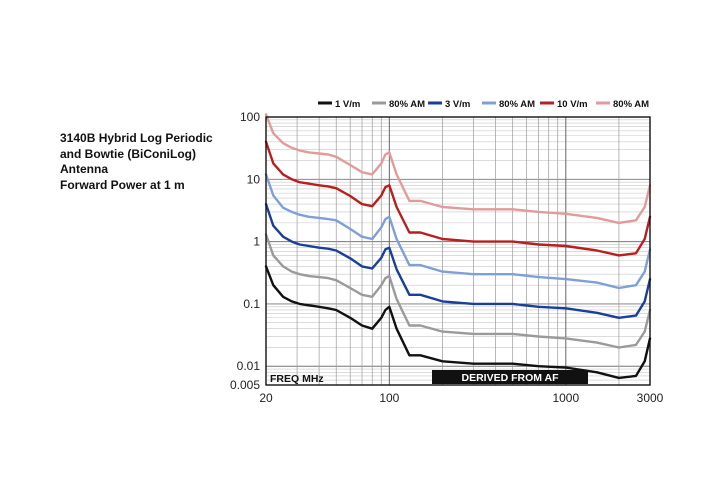 The image size is (720, 500). Describe the element at coordinates (128, 153) in the screenshot. I see `chart-title-line: and Bowtie (BiConiLog)` at that location.